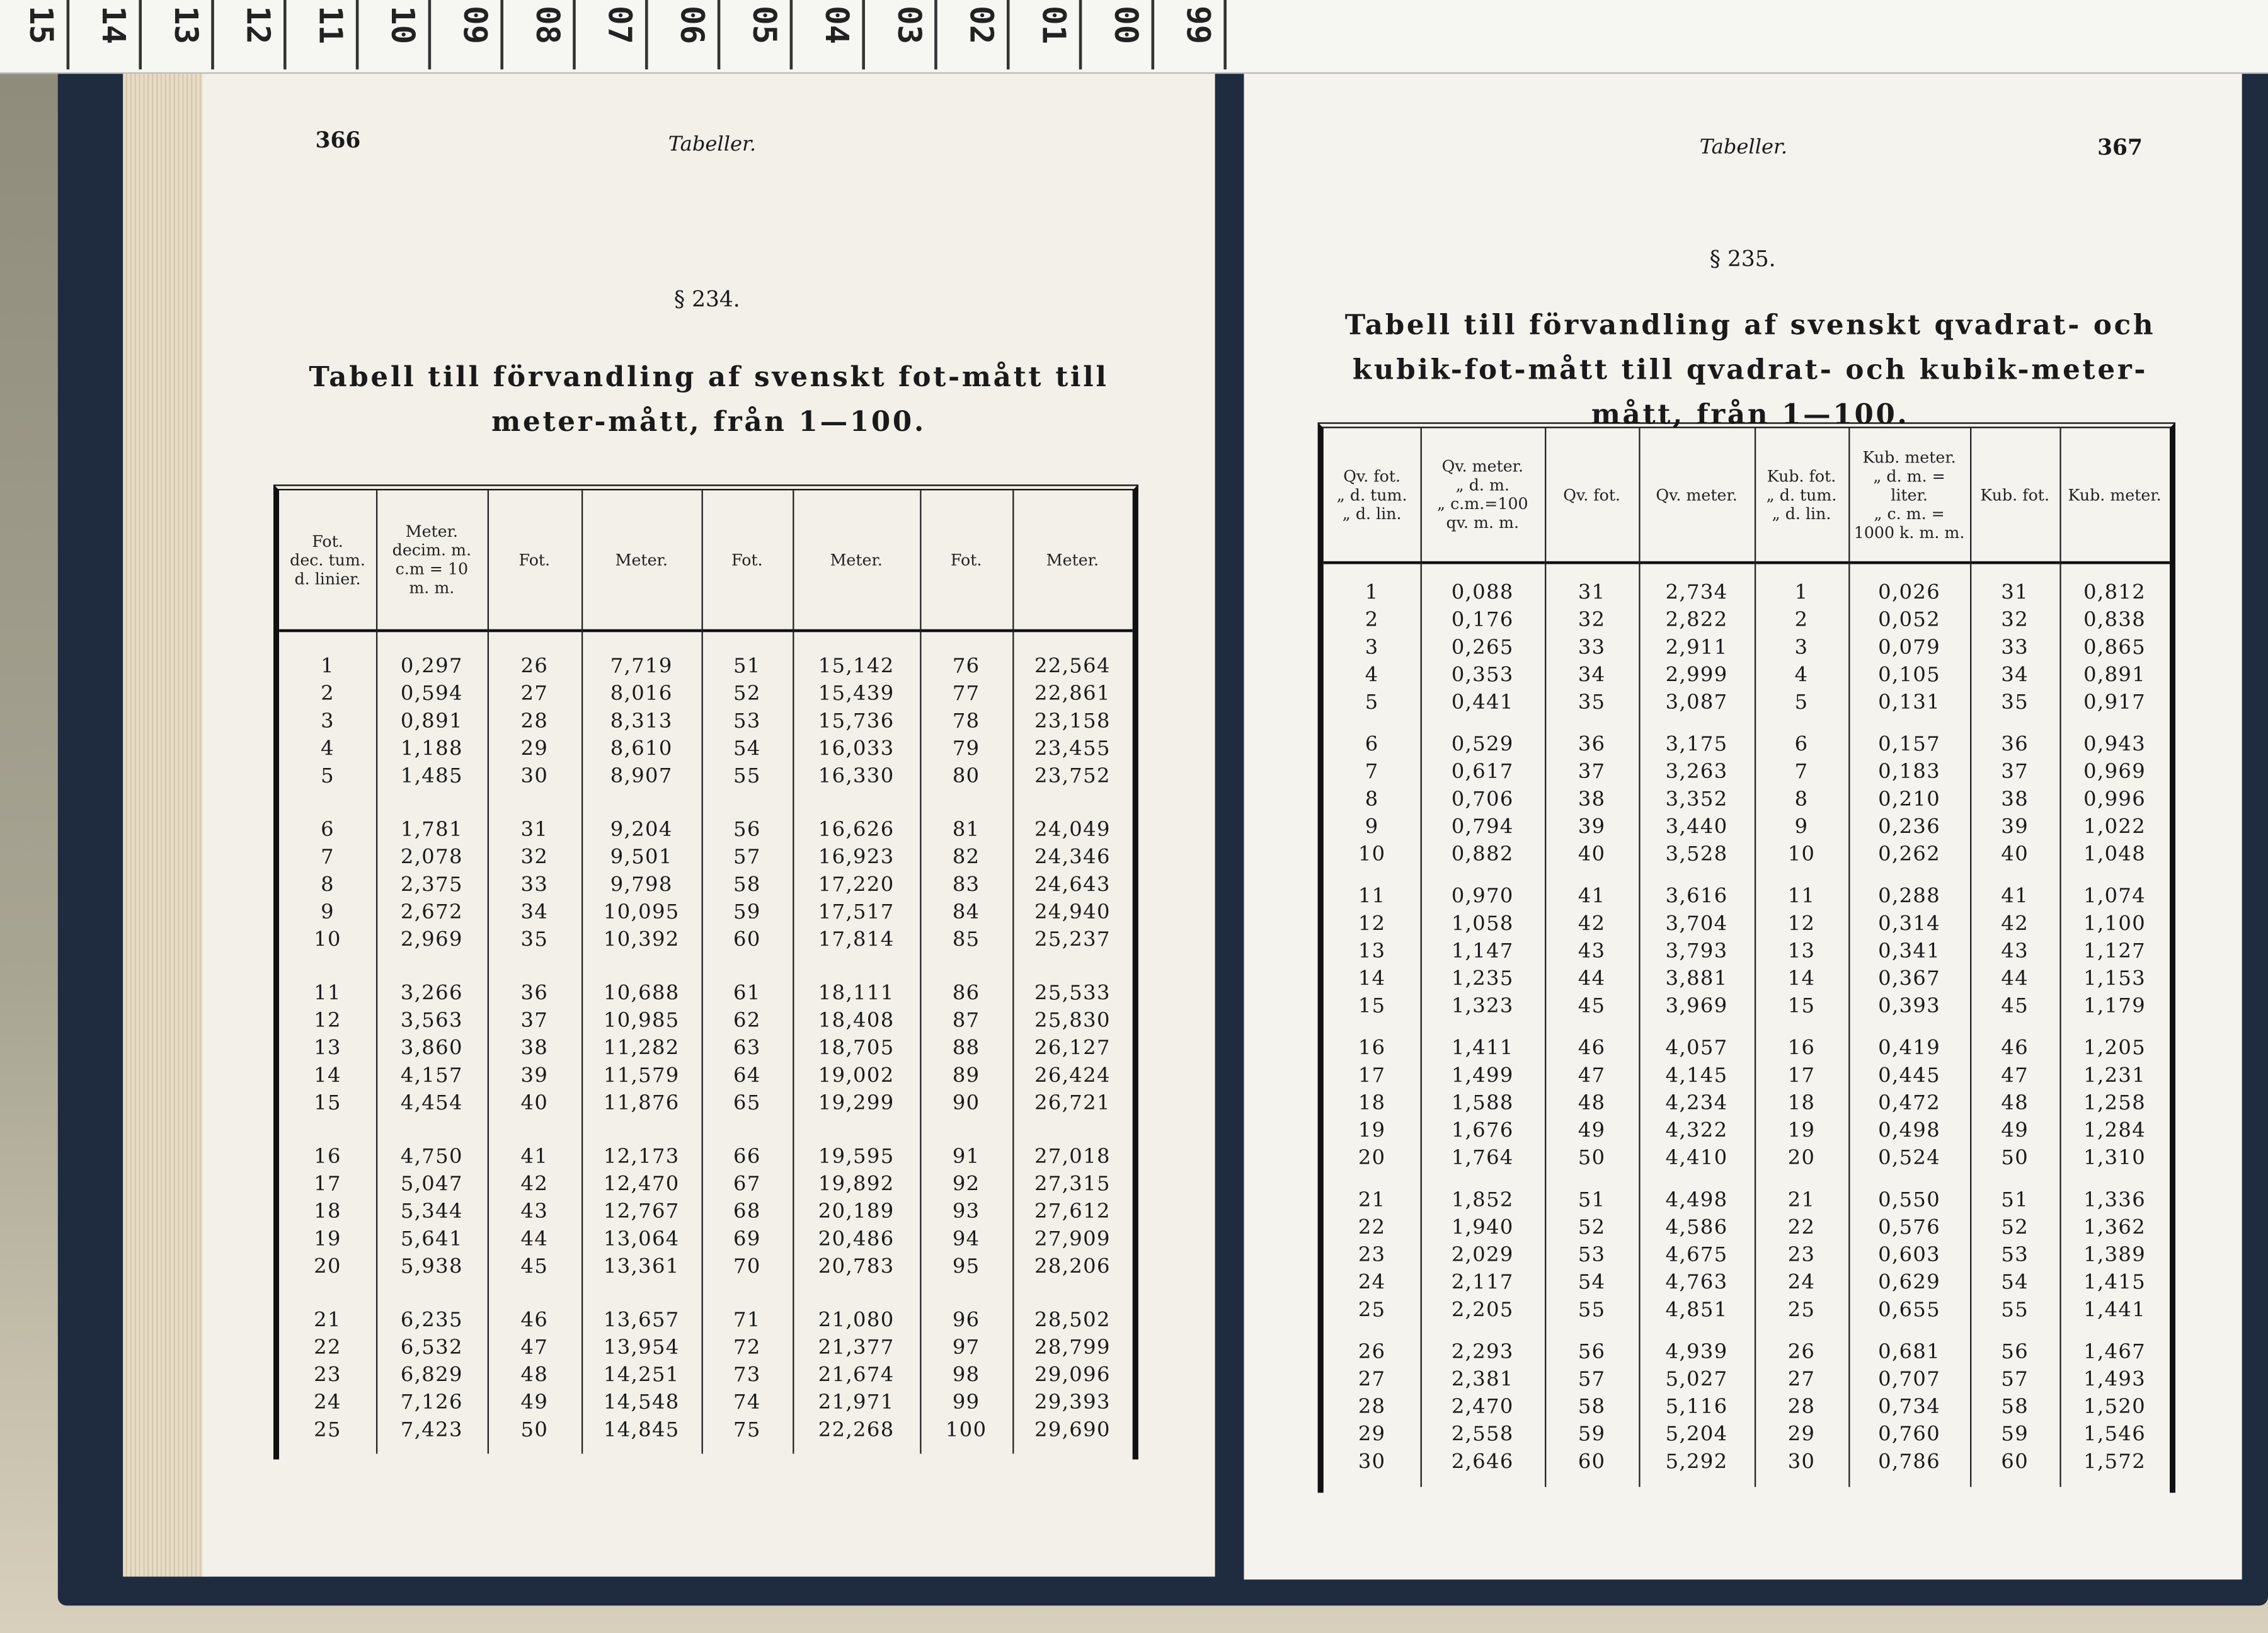 The width and height of the screenshot is (2268, 1633). Describe the element at coordinates (431, 1348) in the screenshot. I see `table-cell: 6,532` at that location.